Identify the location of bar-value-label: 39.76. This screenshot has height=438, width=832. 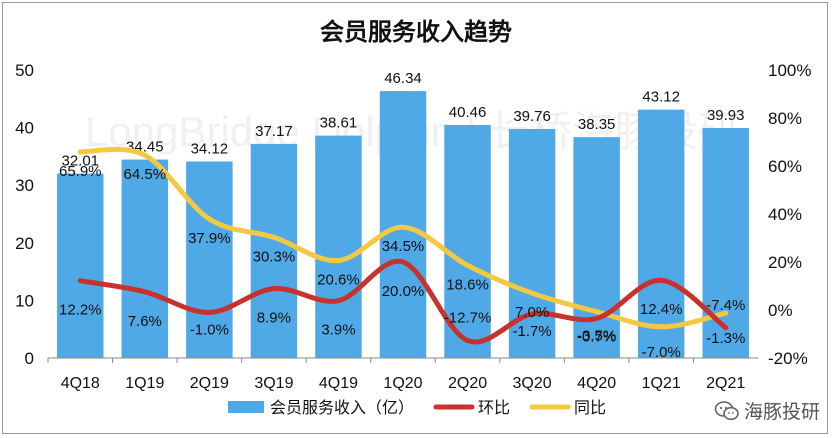
(532, 116).